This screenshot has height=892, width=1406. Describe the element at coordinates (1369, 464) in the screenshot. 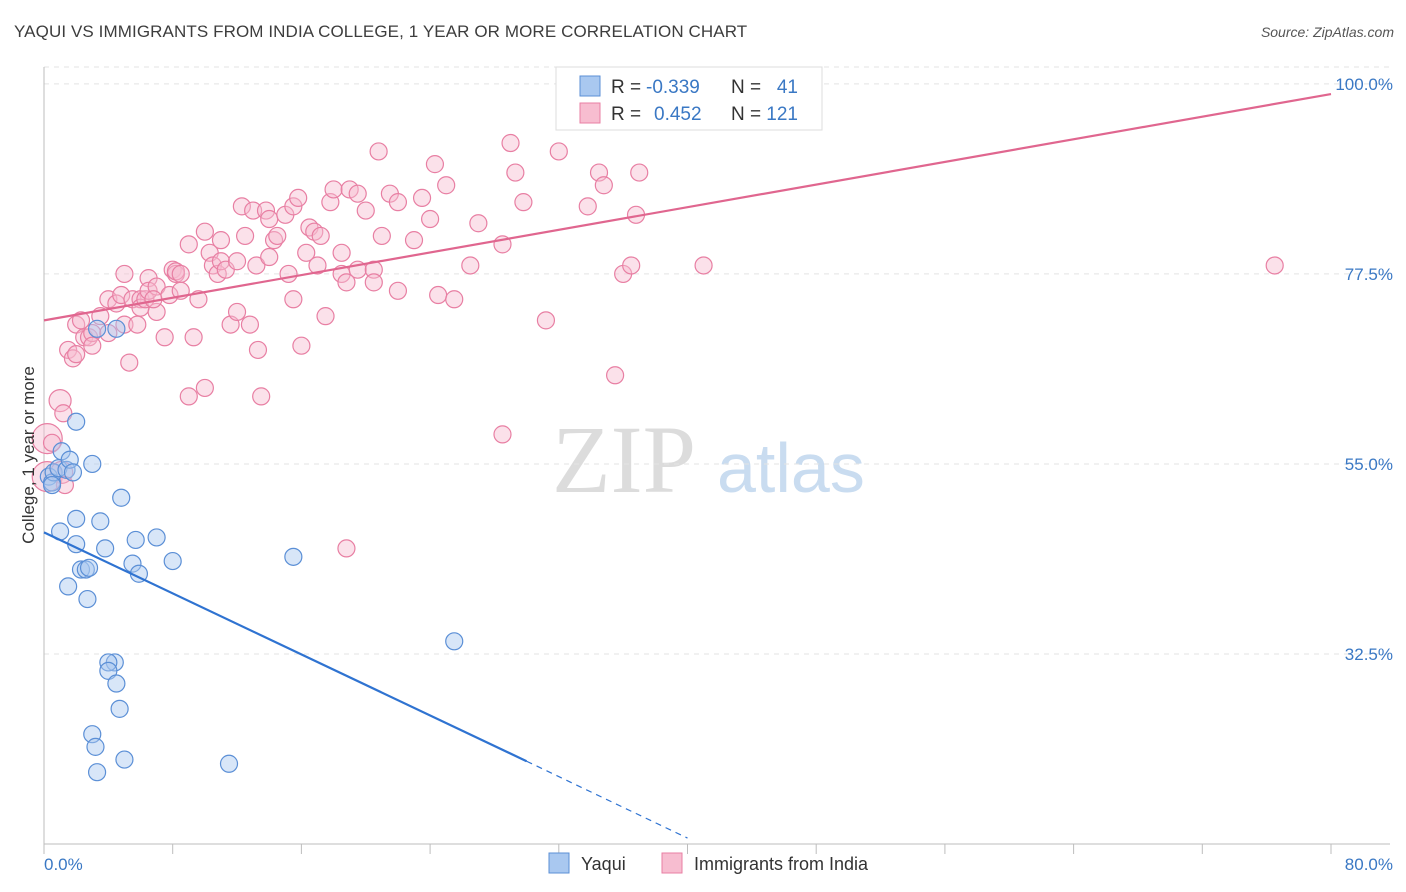

I see `y-tick-label: 55.0%` at that location.